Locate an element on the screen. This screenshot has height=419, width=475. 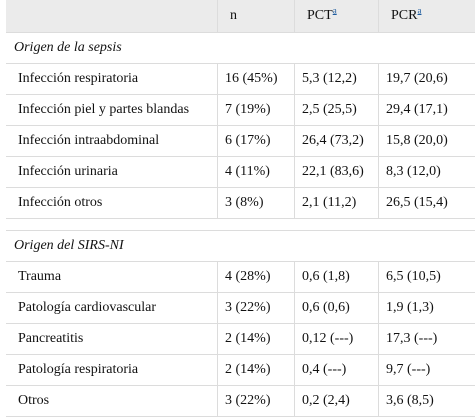
pcr-footnote-link: a is located at coordinates (419, 10).